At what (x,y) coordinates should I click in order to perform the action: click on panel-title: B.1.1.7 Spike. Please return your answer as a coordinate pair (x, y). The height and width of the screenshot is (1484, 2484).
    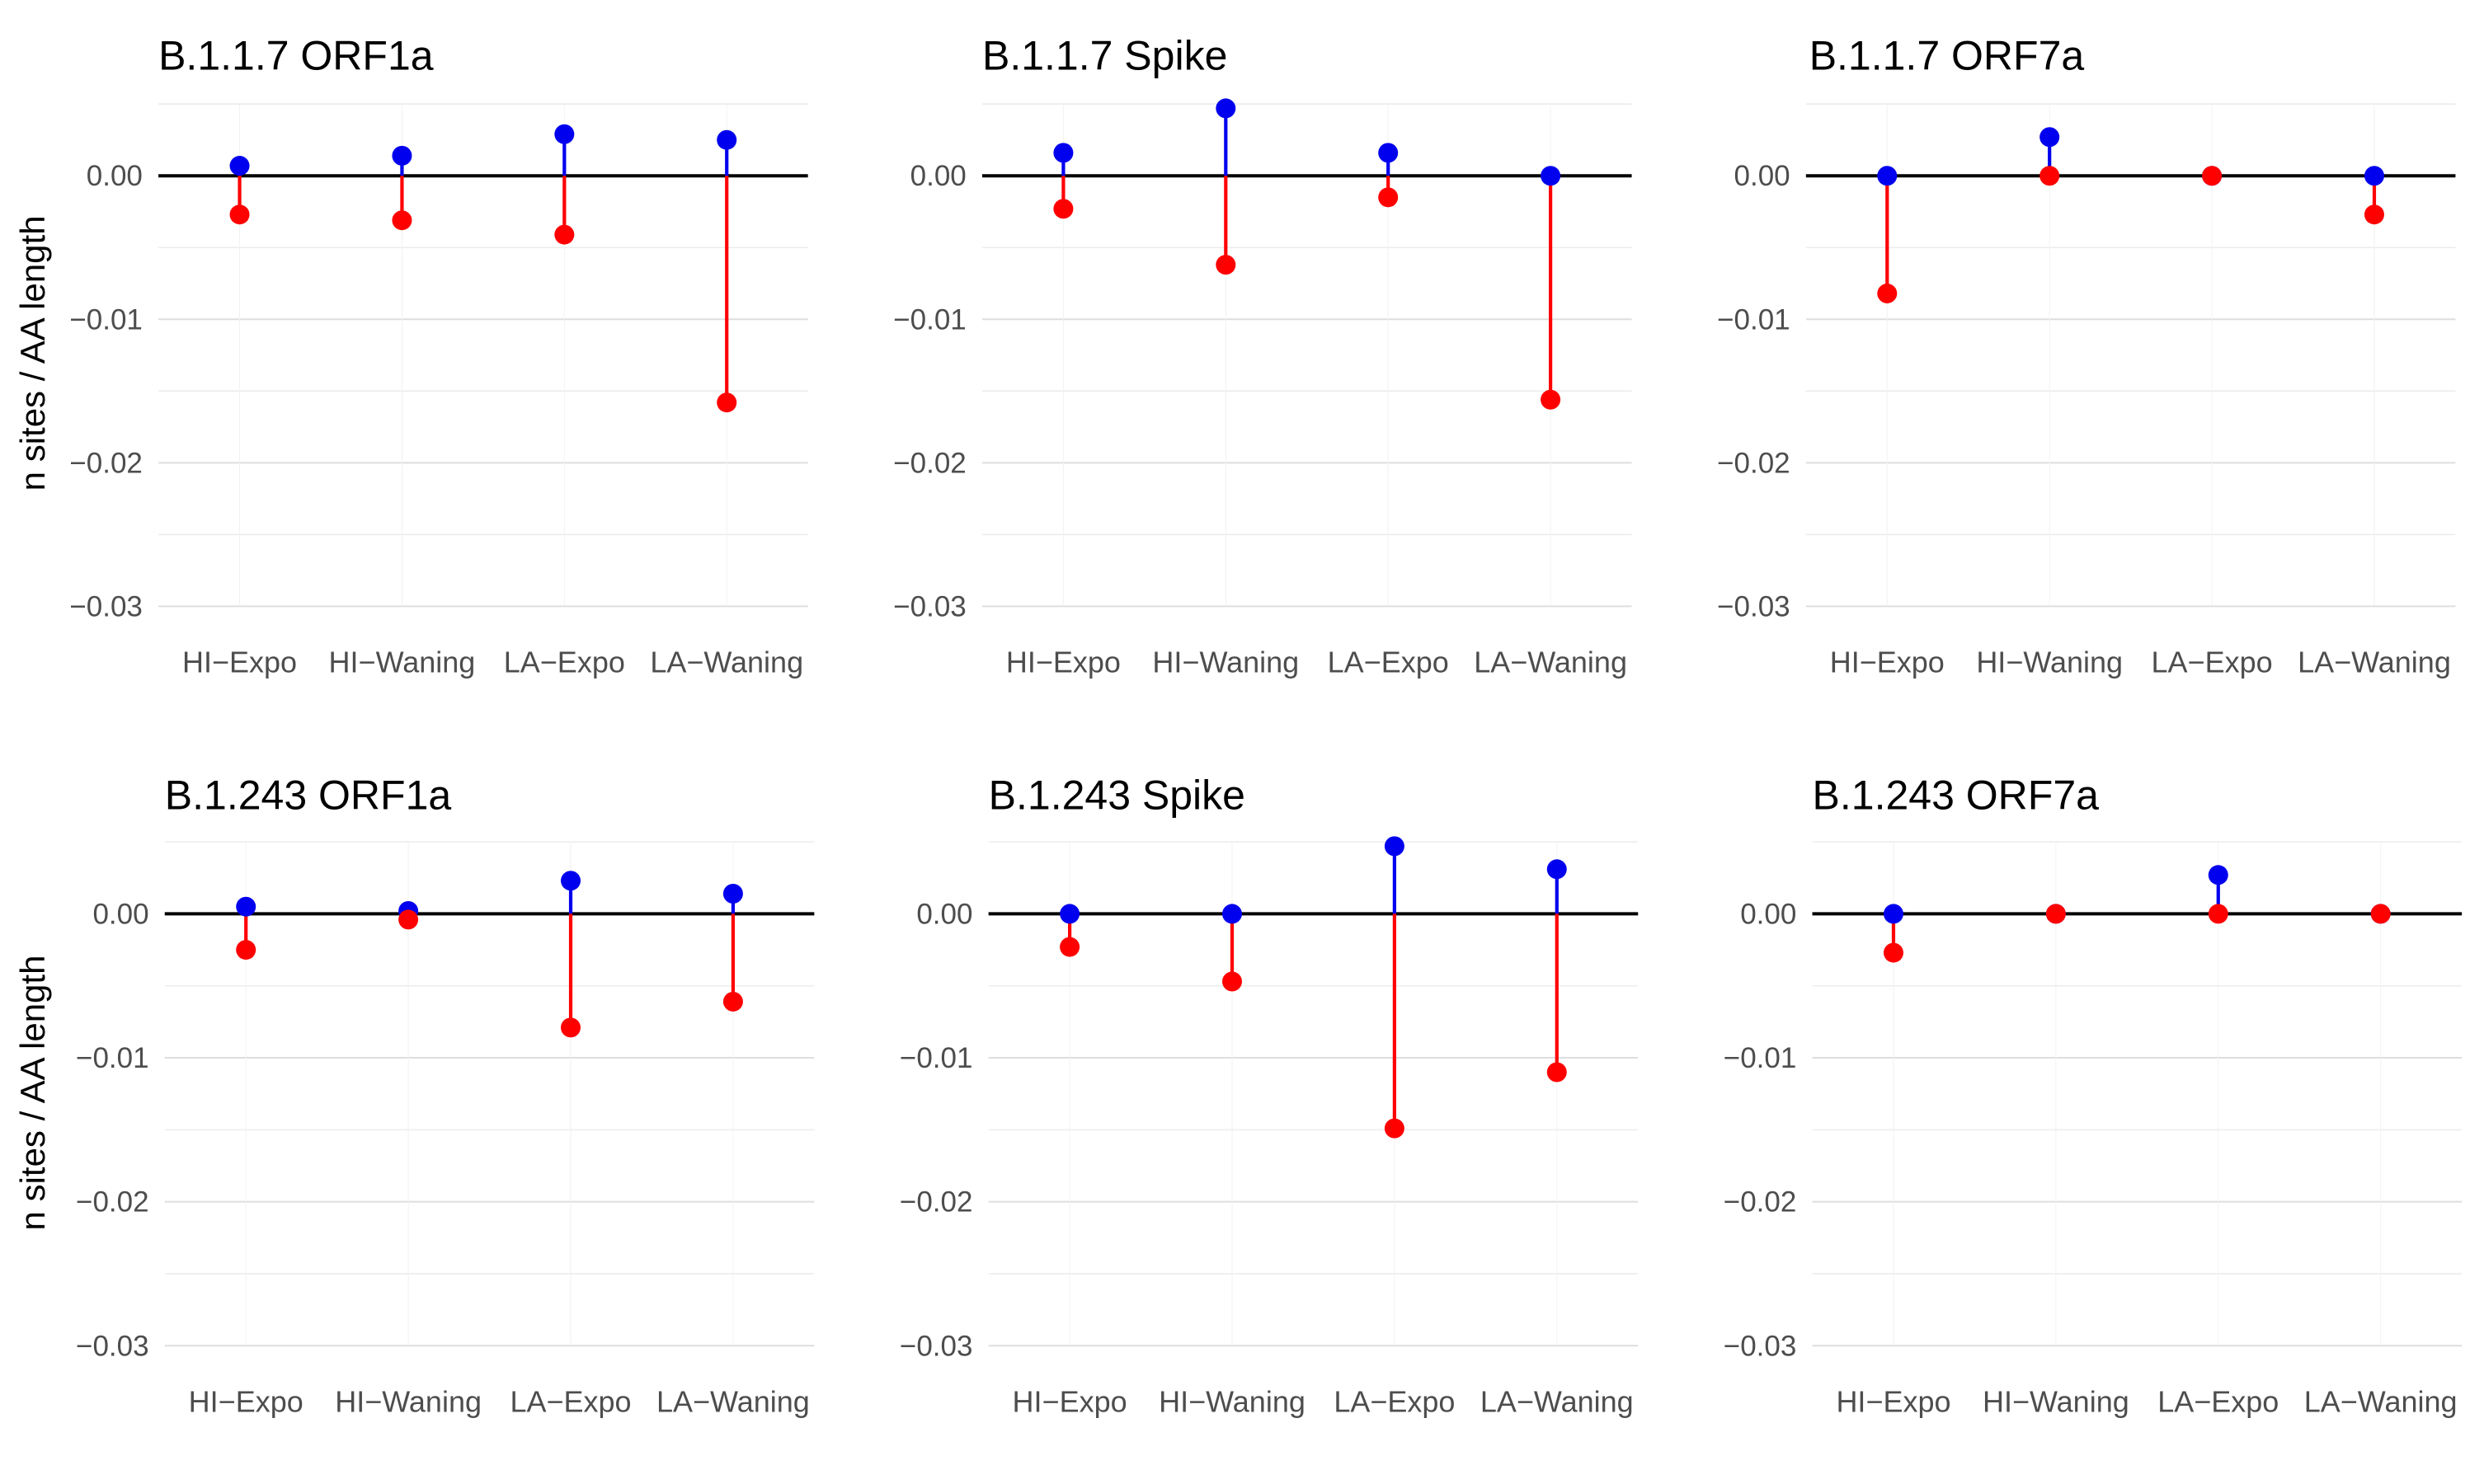
    Looking at the image, I should click on (1104, 55).